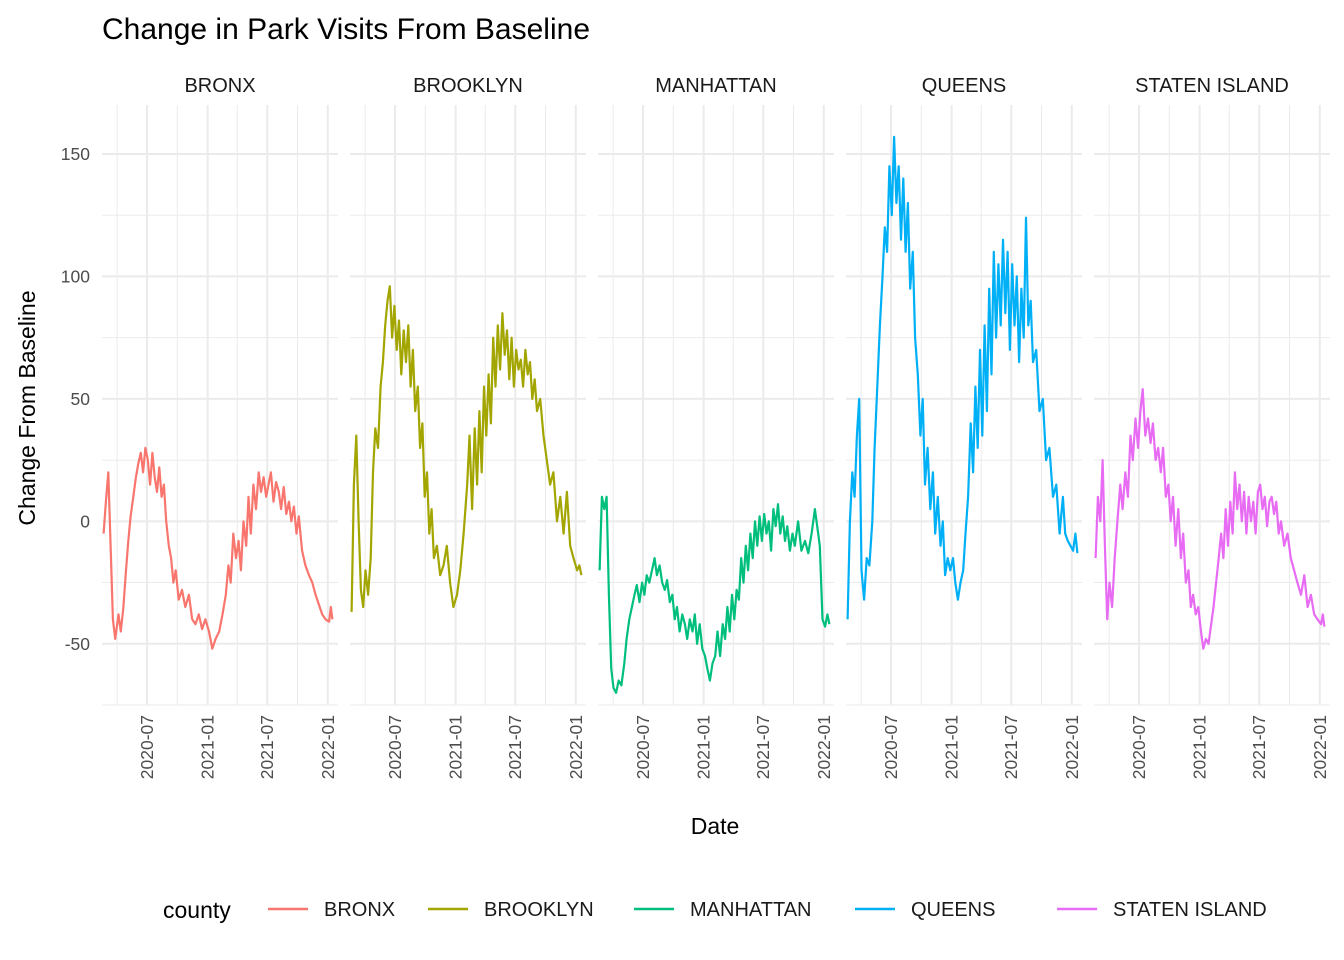 The width and height of the screenshot is (1344, 960). What do you see at coordinates (220, 390) in the screenshot?
I see `panel-bronx: BRONX` at bounding box center [220, 390].